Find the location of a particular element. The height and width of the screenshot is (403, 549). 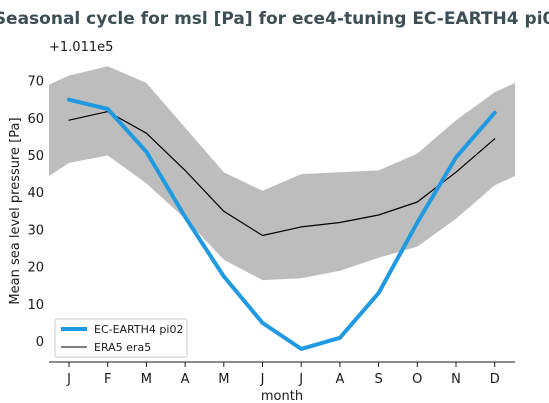

x-tick-label: F is located at coordinates (107, 379).